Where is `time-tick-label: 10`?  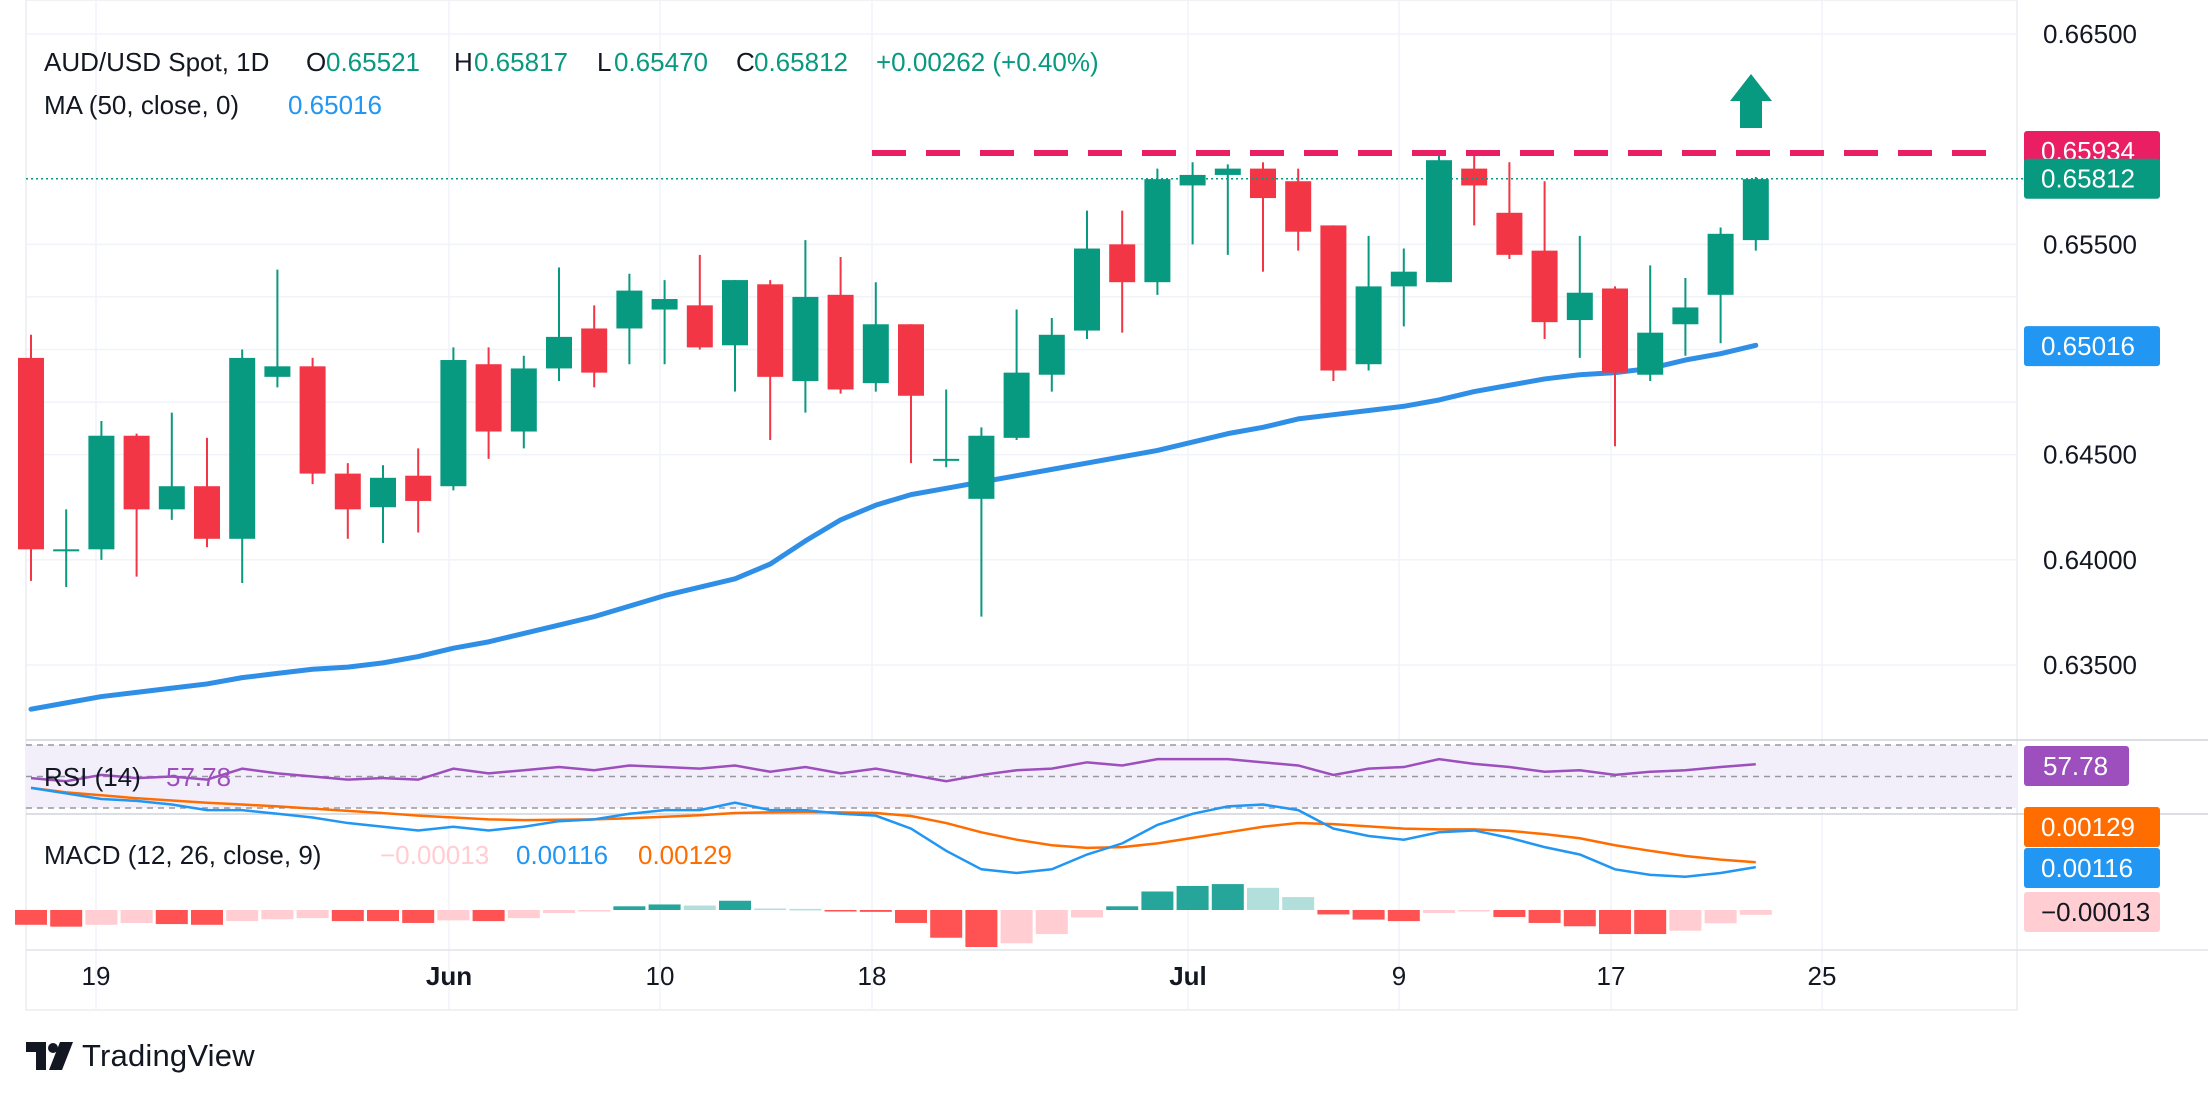 time-tick-label: 10 is located at coordinates (660, 976).